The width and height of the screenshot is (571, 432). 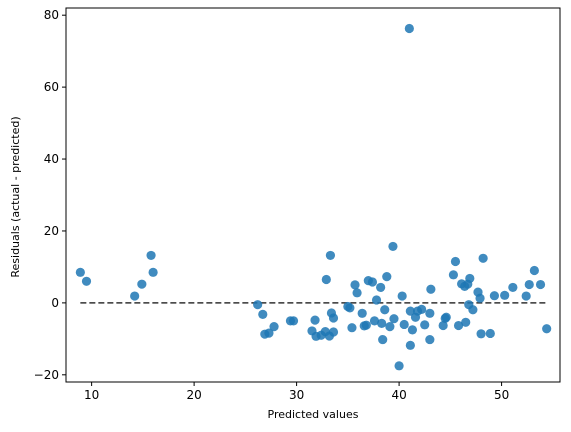 What do you see at coordinates (296, 395) in the screenshot?
I see `x-tick-label: 30` at bounding box center [296, 395].